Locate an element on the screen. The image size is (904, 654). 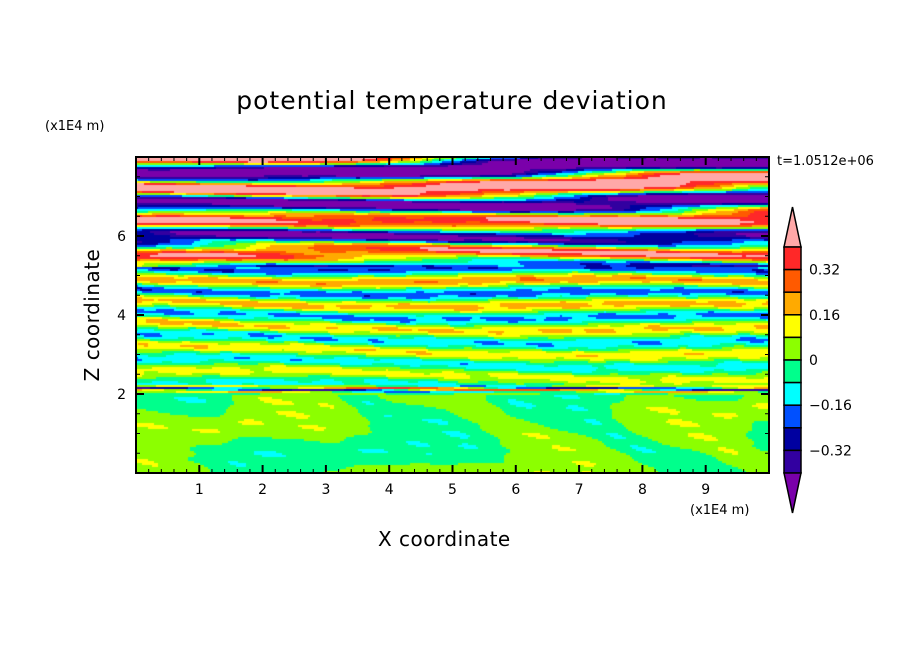
y-tick-label: 2 is located at coordinates (121, 395).